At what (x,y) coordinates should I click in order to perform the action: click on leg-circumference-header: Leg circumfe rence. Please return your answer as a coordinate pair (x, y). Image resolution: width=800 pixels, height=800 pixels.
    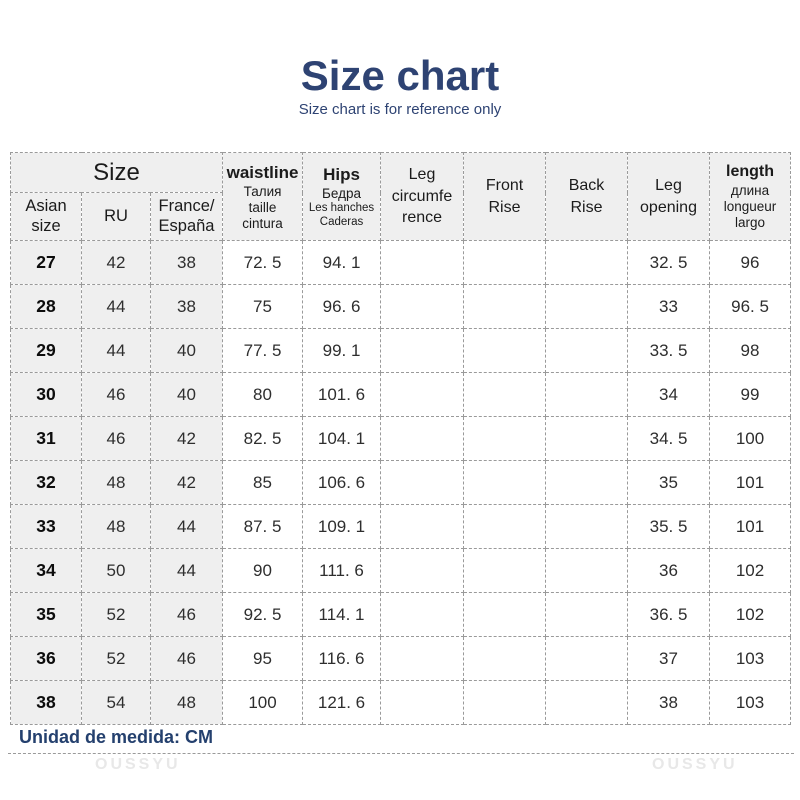
    Looking at the image, I should click on (422, 196).